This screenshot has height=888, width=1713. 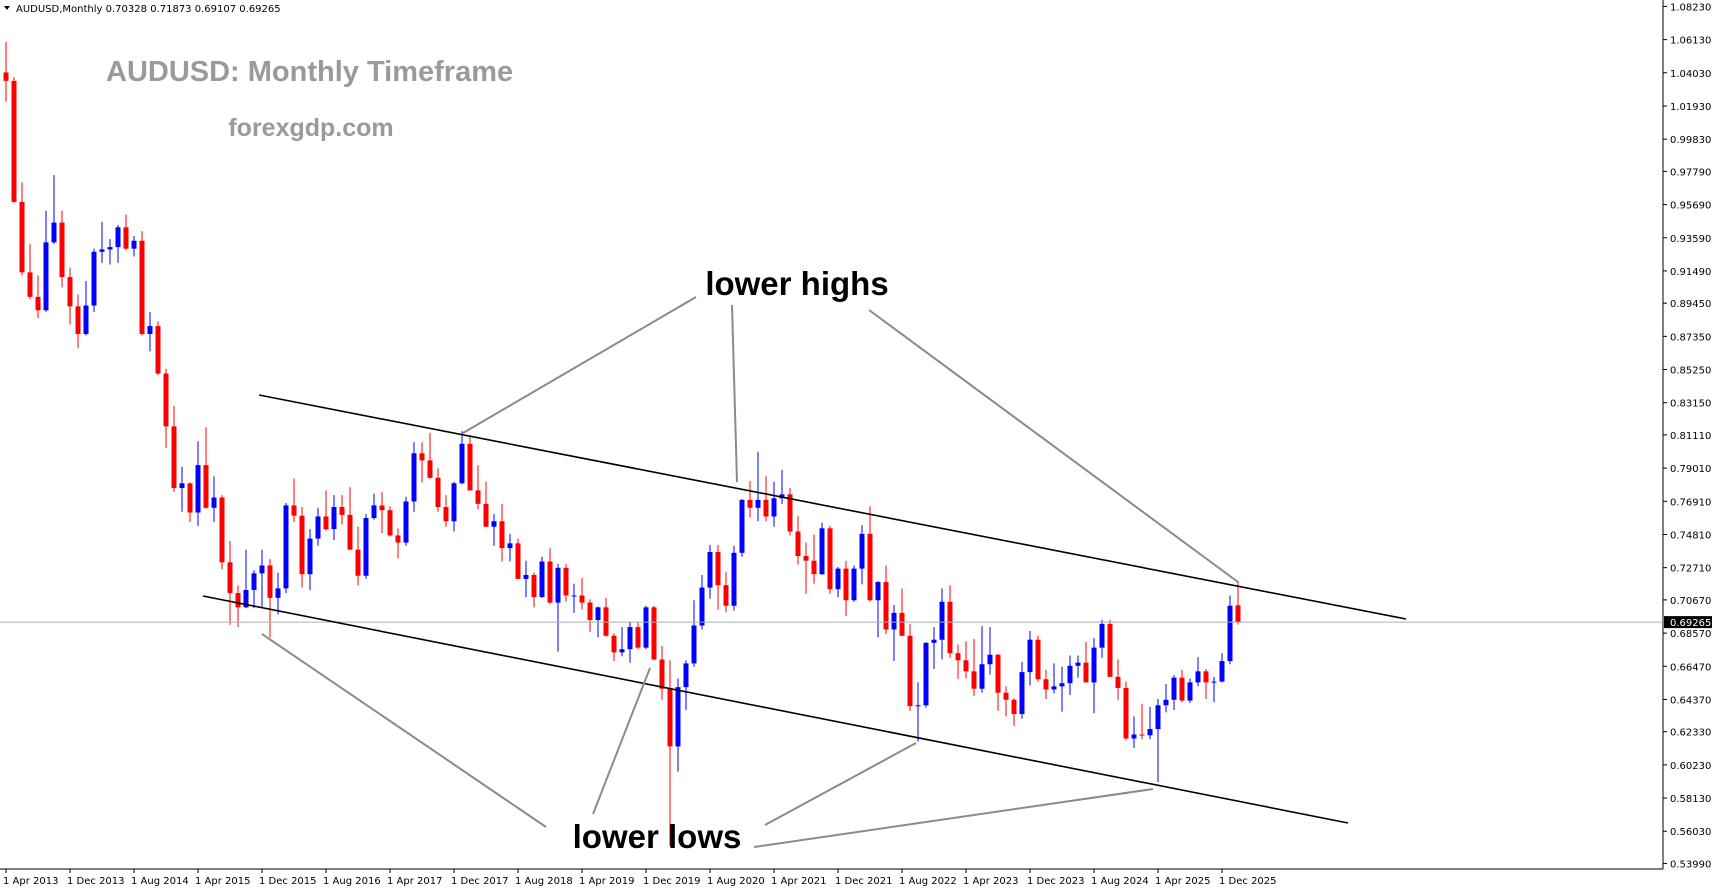 I want to click on y-tick-label: 0.93590, so click(x=1690, y=239).